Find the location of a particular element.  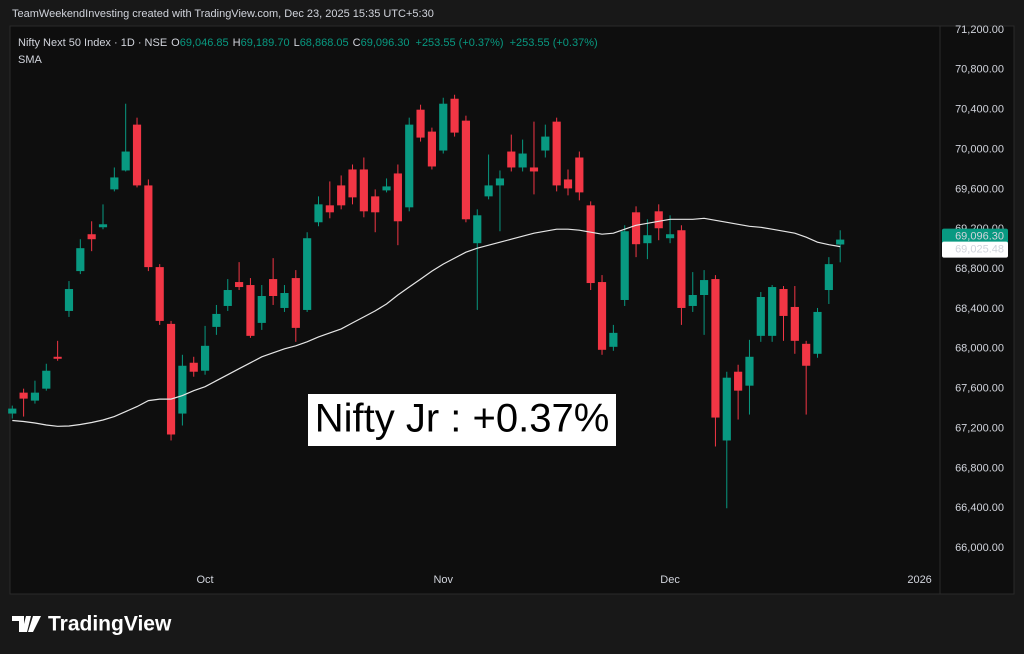

y-tick-label: 68,000.00 is located at coordinates (979, 349).